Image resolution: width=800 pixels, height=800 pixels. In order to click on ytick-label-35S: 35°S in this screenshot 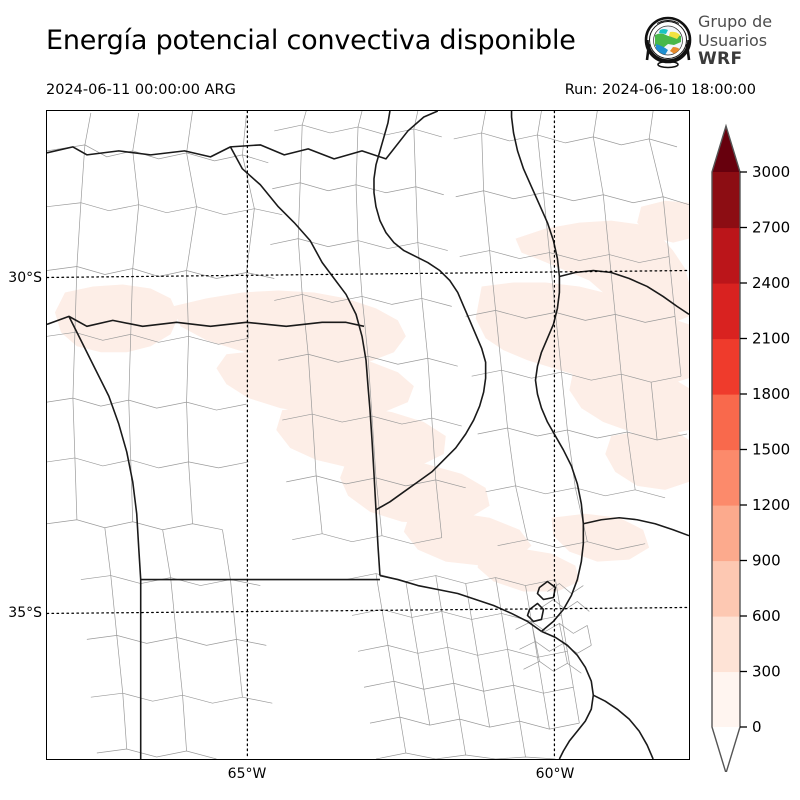, I will do `click(25, 613)`.